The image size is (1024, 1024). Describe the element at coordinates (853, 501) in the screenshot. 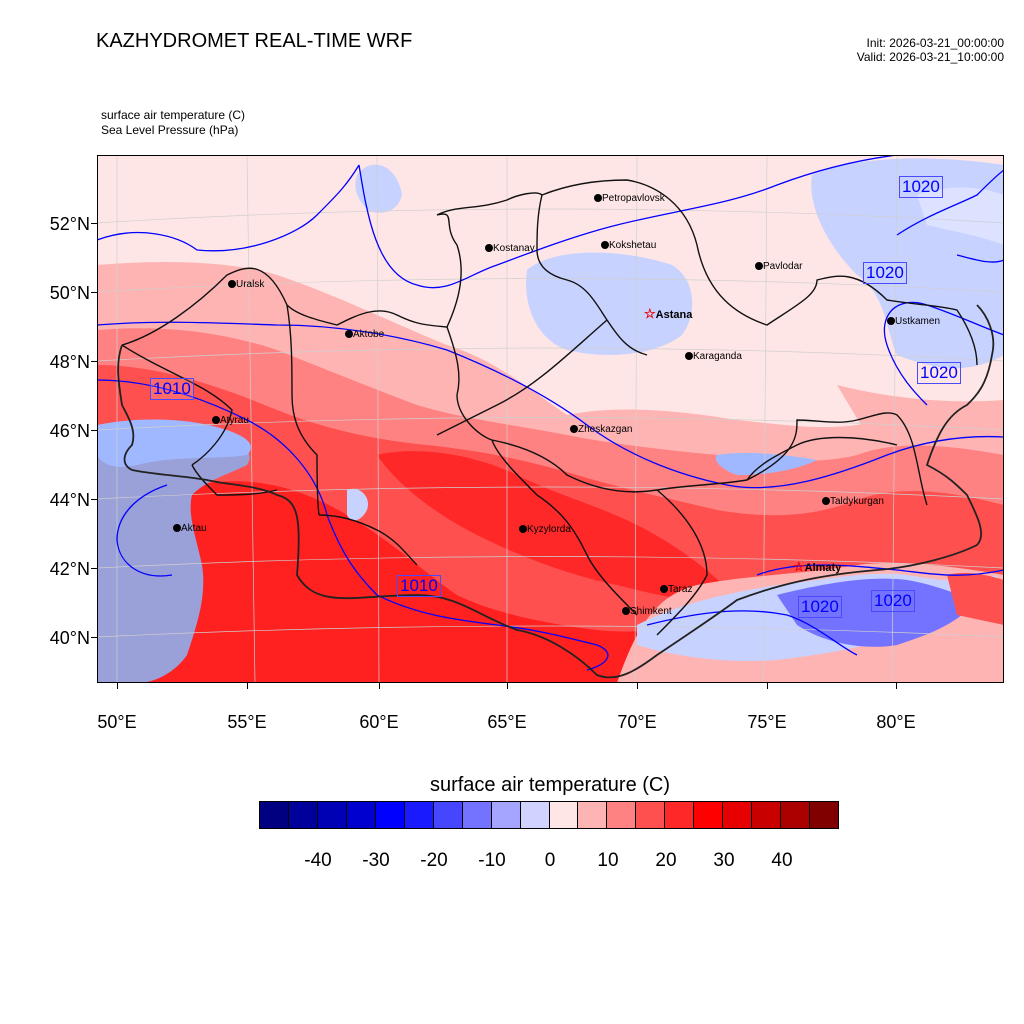

I see `city-taldykurgan: Taldykurgan` at that location.